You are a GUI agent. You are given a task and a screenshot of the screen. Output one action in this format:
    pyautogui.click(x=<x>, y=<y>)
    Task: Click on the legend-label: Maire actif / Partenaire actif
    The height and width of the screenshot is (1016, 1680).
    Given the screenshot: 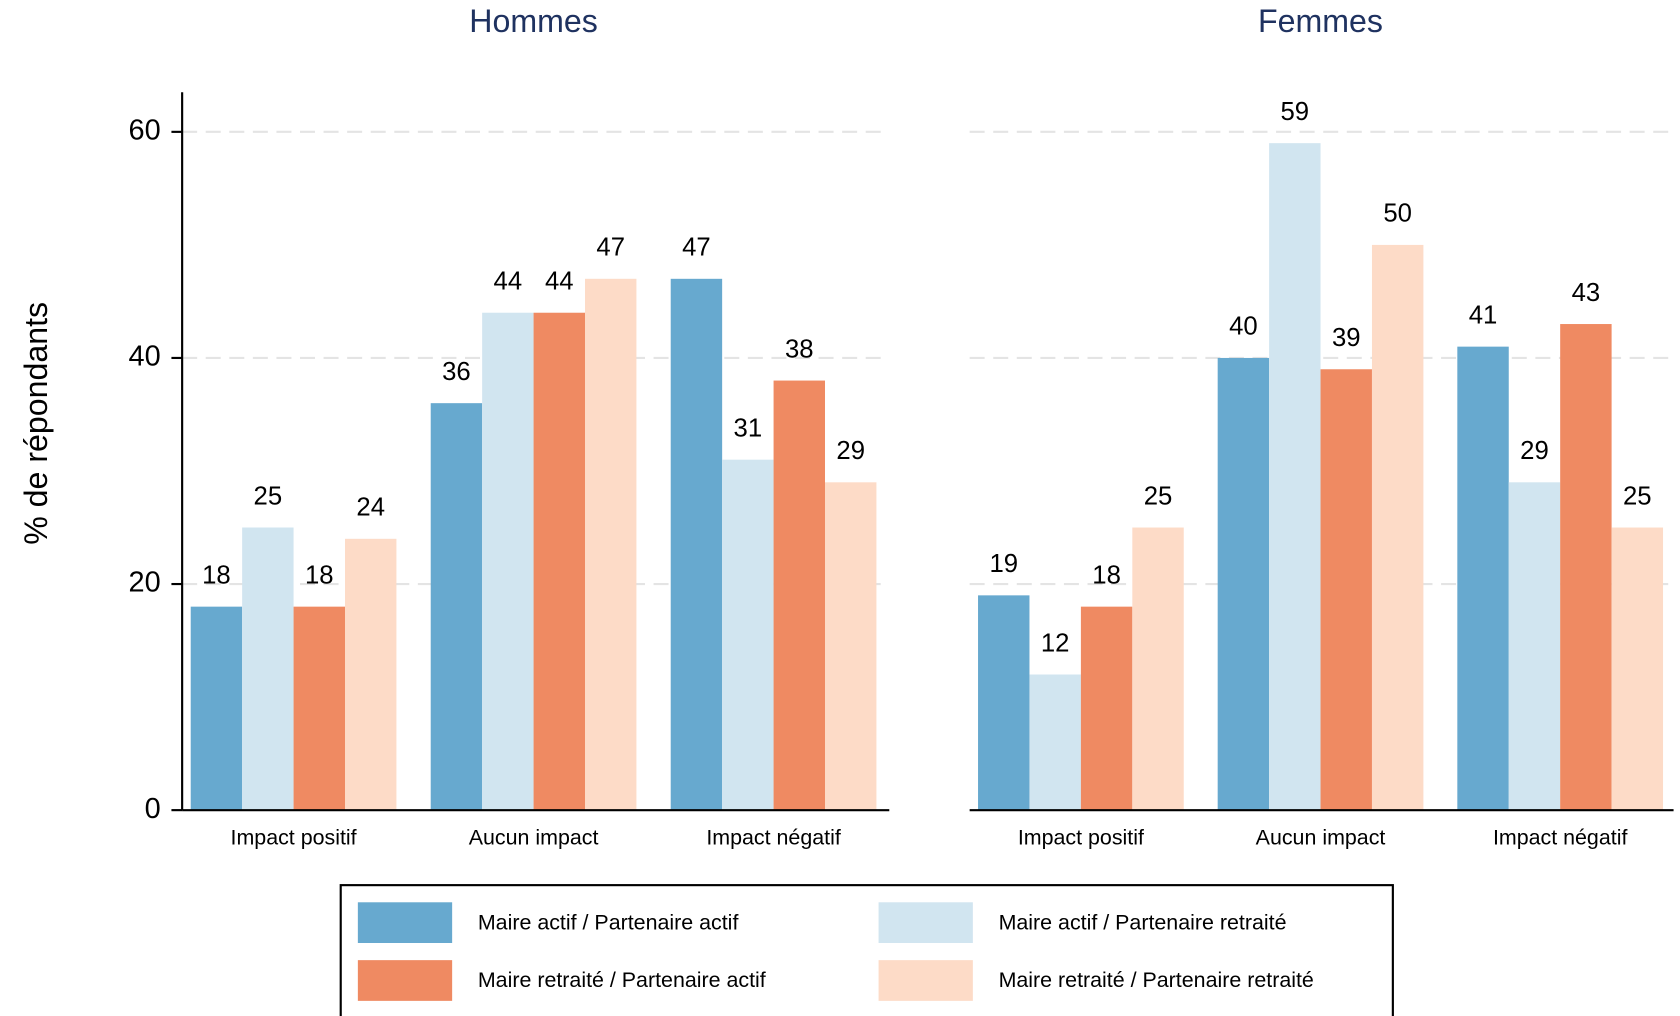 What is the action you would take?
    pyautogui.click(x=608, y=922)
    